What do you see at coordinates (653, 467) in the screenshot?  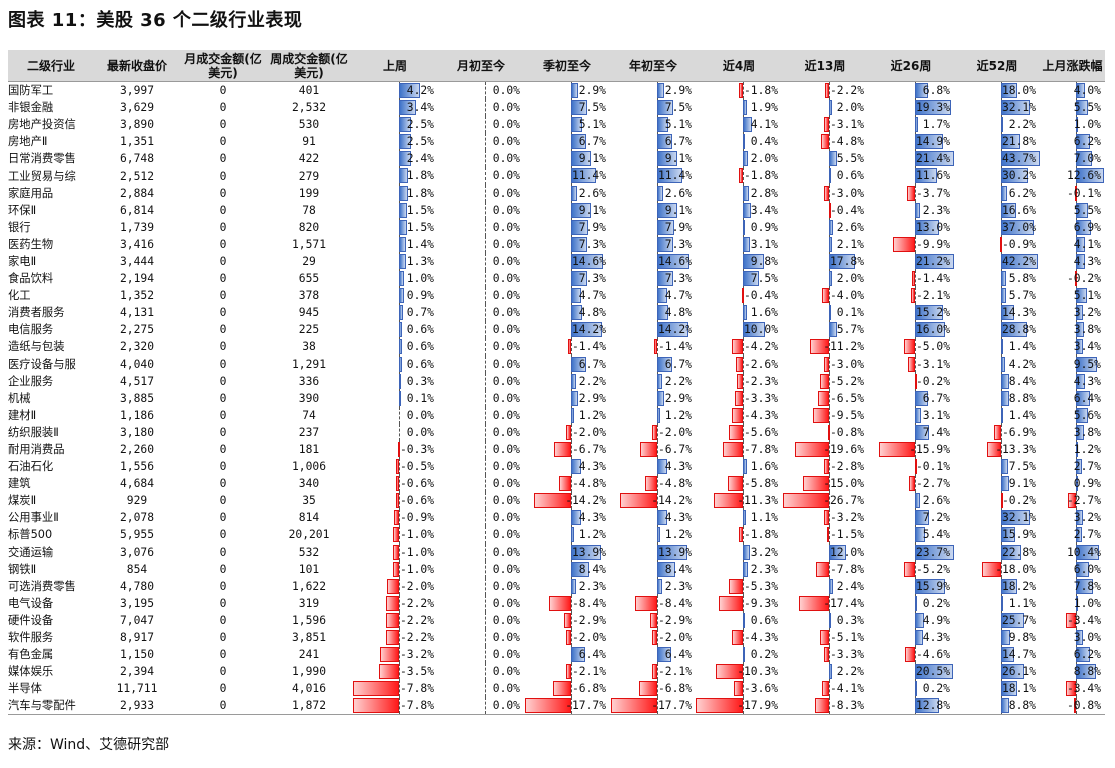 I see `bar-cell: 4.3%` at bounding box center [653, 467].